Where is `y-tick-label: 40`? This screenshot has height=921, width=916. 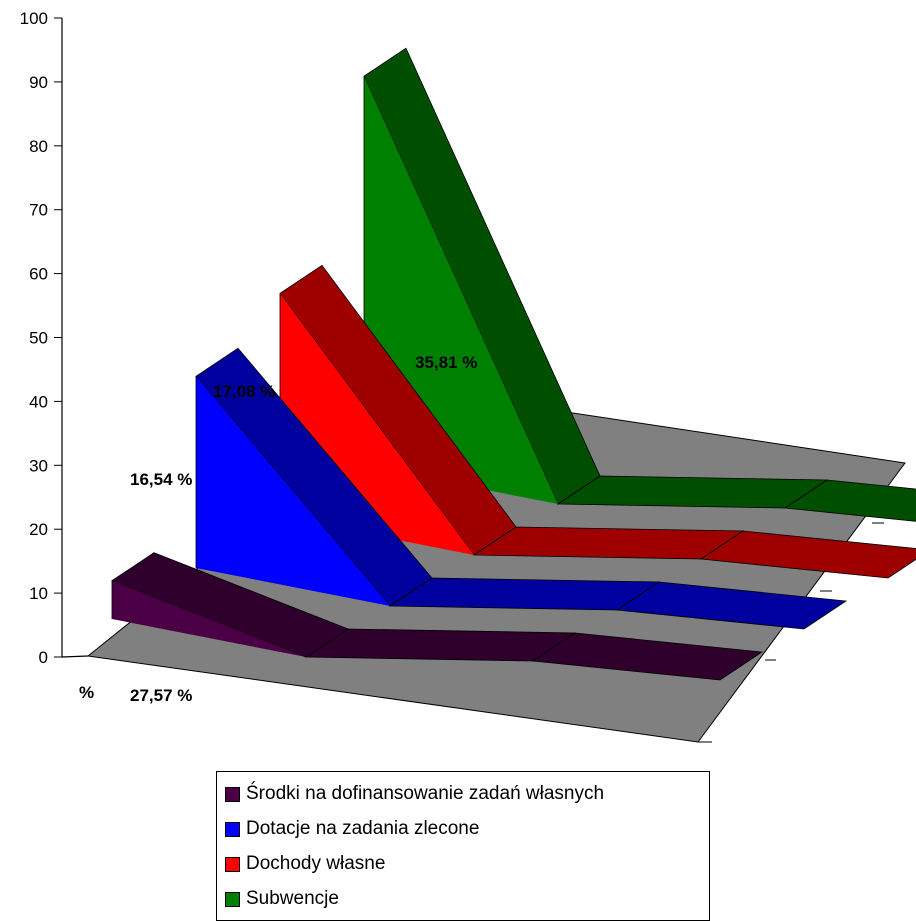 y-tick-label: 40 is located at coordinates (38, 401).